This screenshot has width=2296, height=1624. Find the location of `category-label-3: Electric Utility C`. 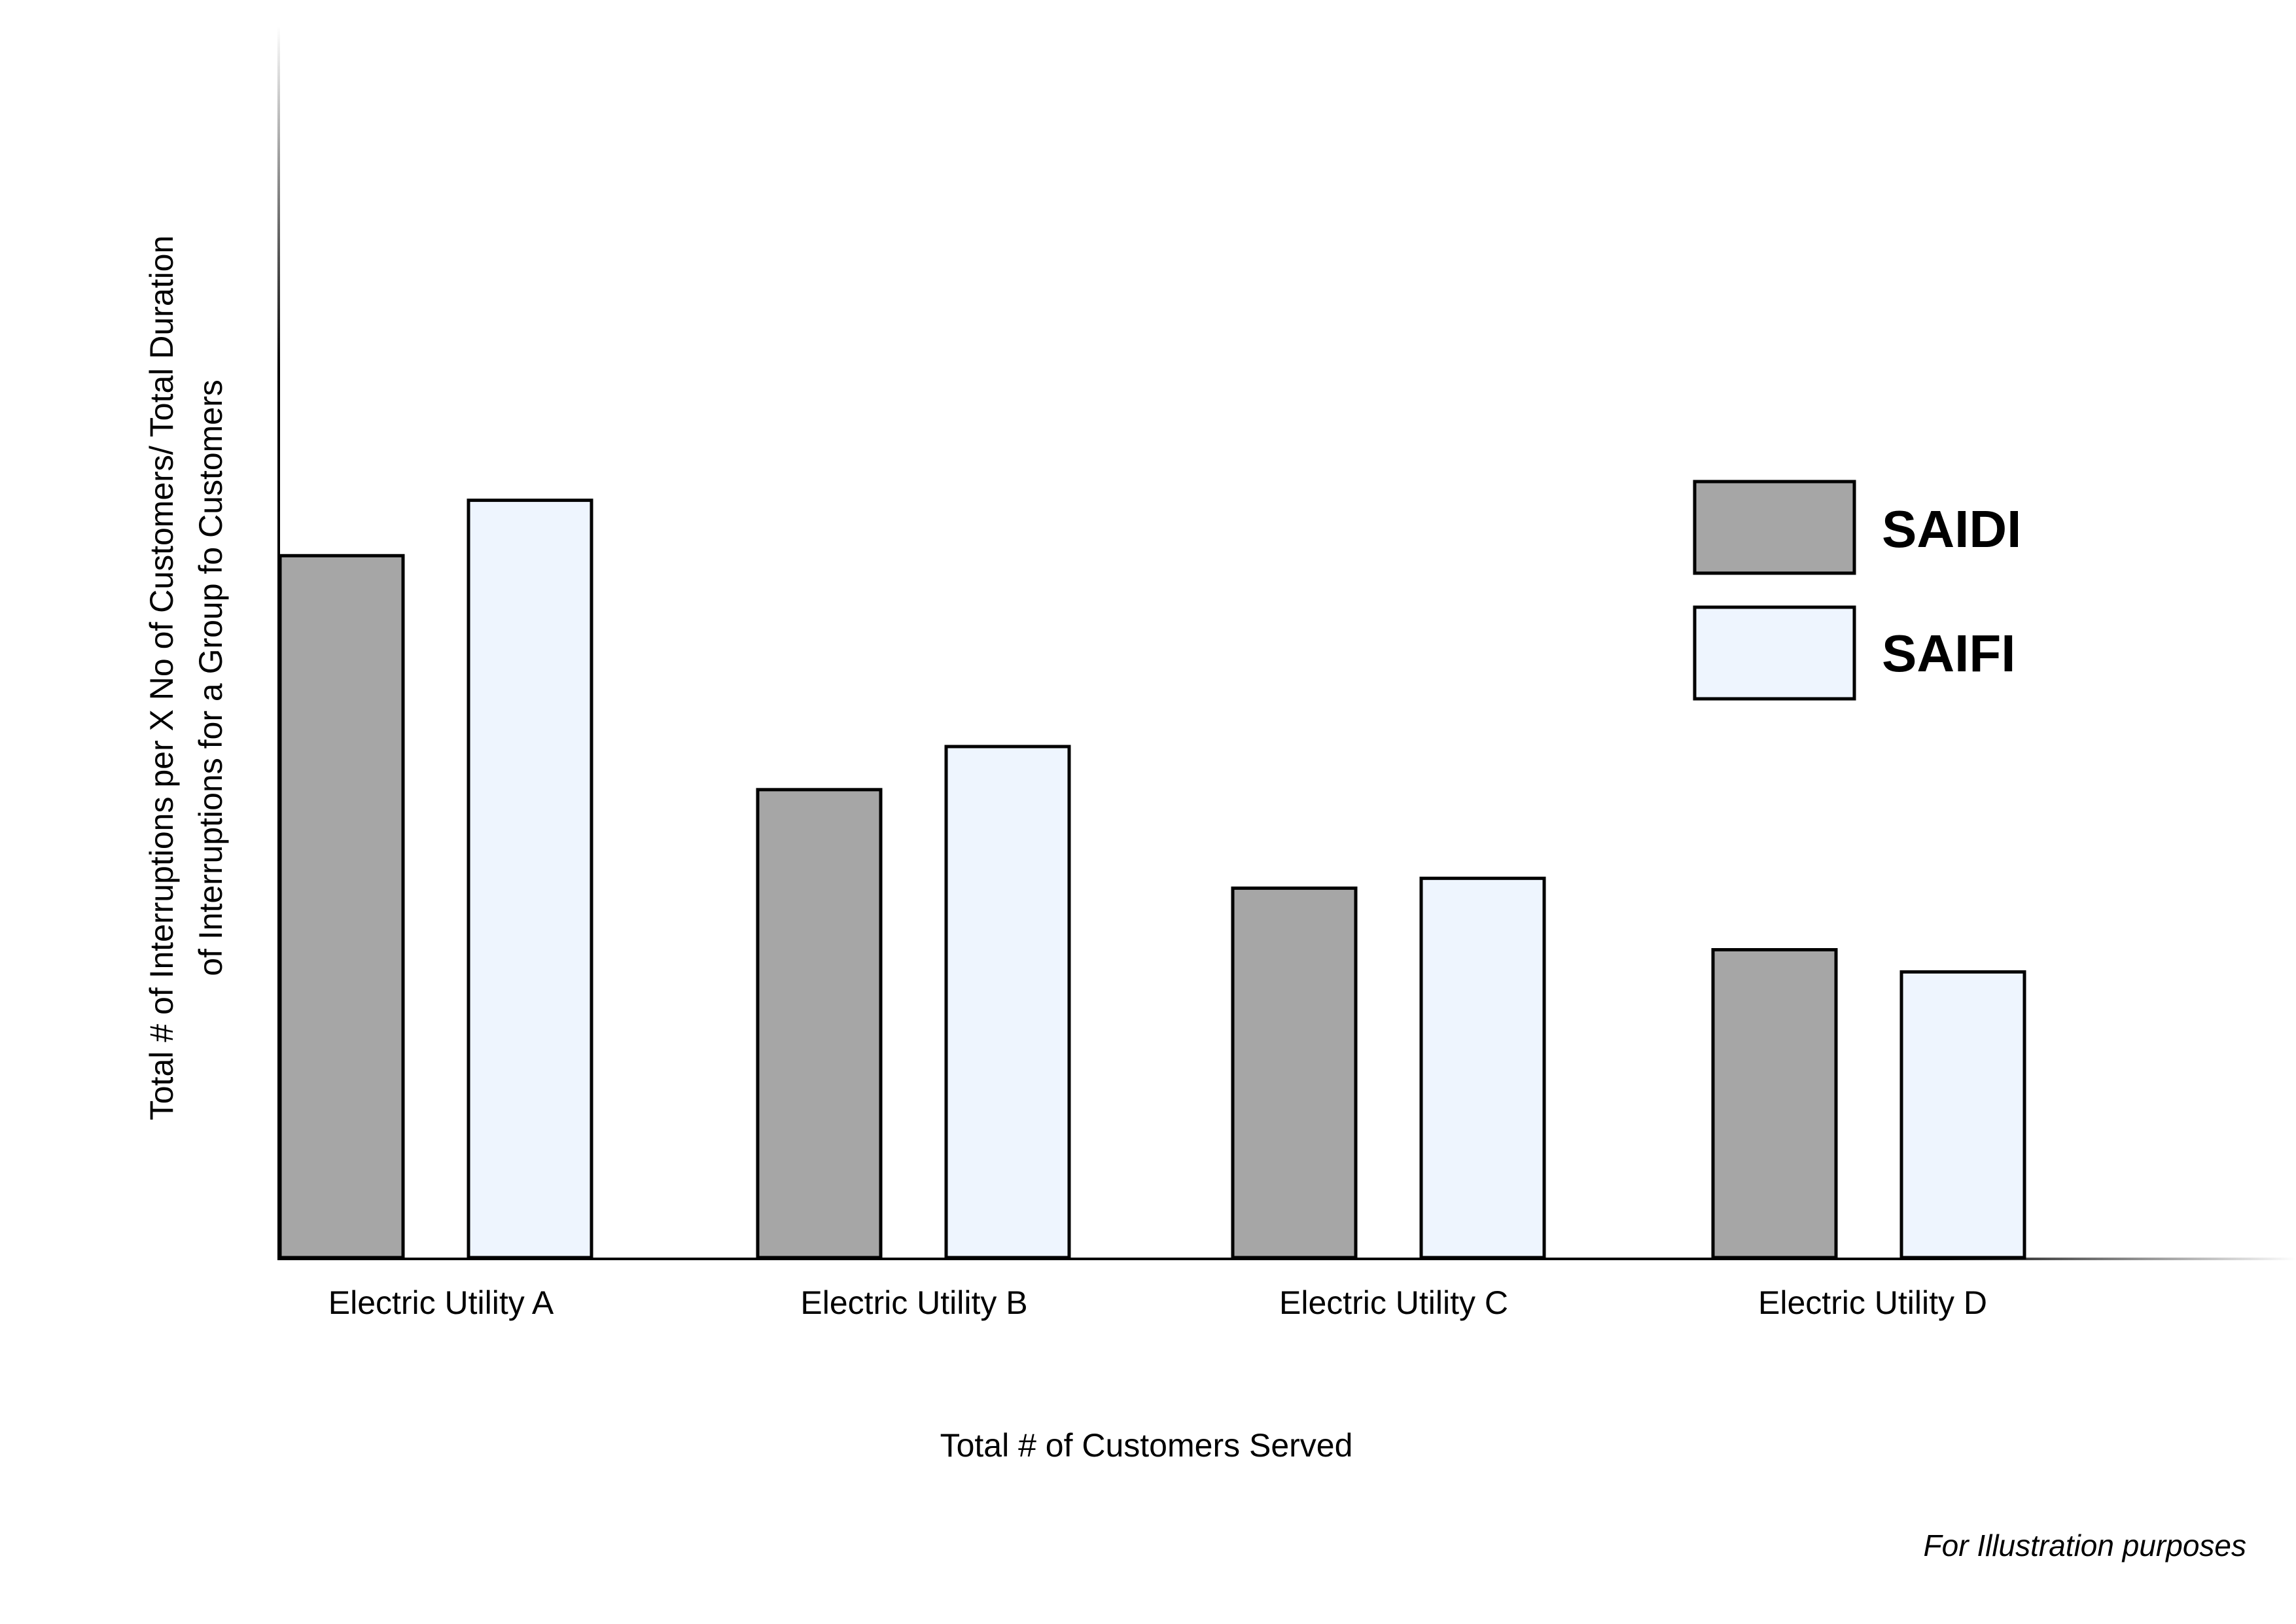

category-label-3: Electric Utility C is located at coordinates (1393, 1302).